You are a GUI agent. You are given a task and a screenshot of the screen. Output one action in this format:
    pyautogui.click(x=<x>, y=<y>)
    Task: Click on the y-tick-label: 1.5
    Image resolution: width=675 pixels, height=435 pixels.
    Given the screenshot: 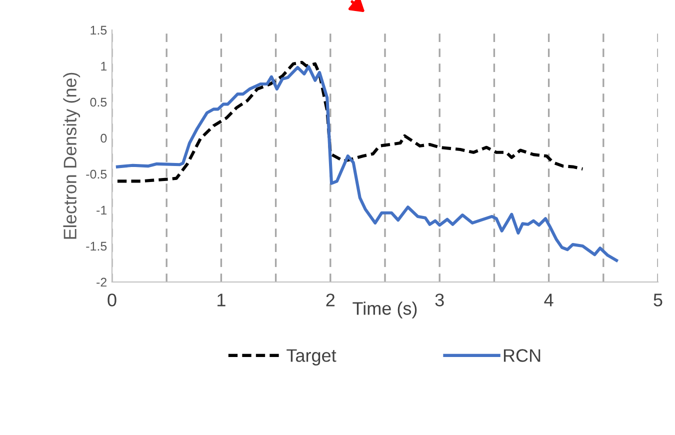 What is the action you would take?
    pyautogui.click(x=98, y=30)
    